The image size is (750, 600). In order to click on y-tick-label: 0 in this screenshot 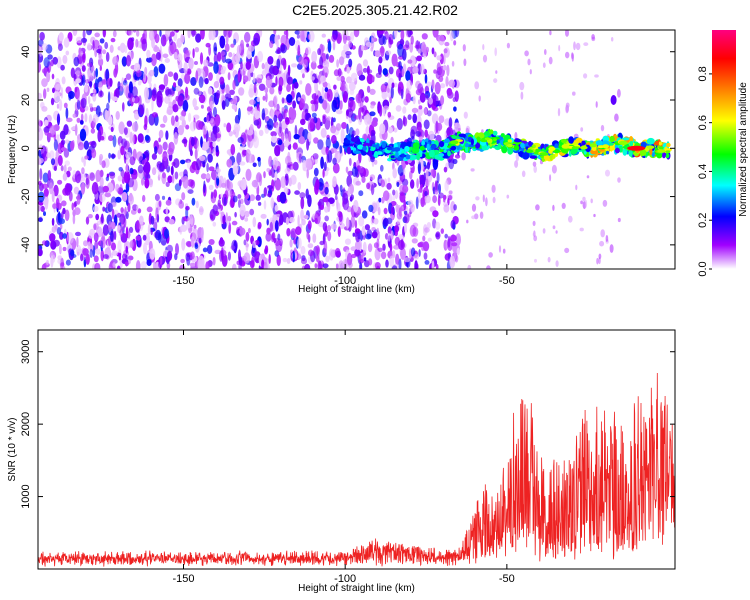, I will do `click(26, 148)`.